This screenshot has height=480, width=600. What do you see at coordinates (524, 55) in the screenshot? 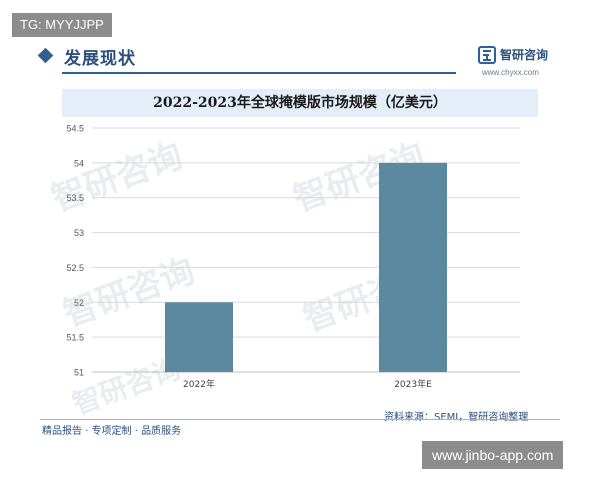
I see `brand-name: 智研咨询` at bounding box center [524, 55].